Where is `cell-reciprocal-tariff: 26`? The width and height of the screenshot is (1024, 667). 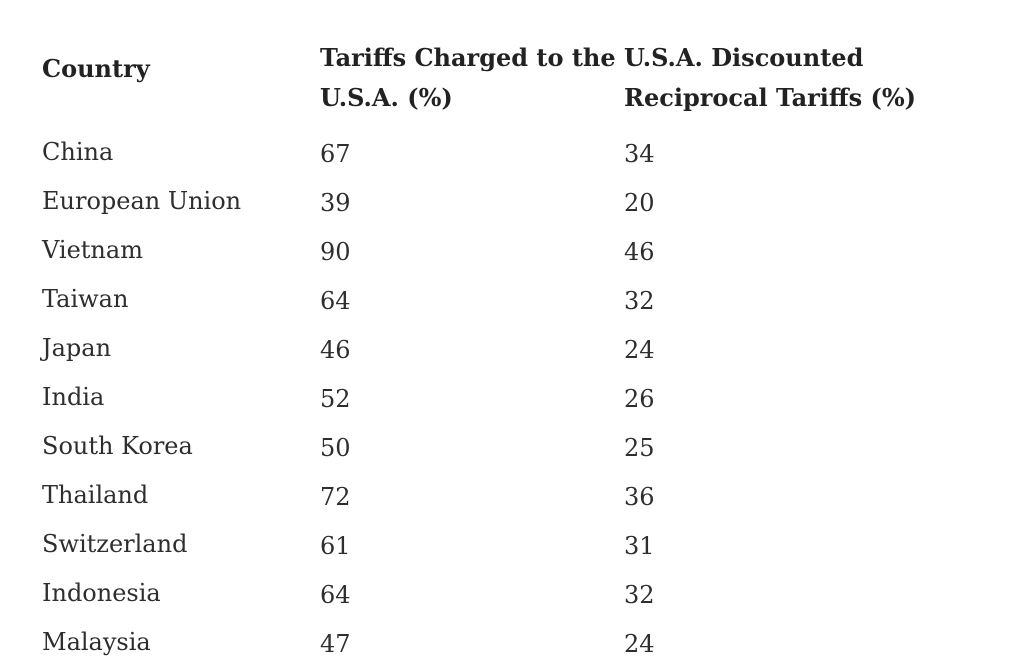 cell-reciprocal-tariff: 26 is located at coordinates (639, 399).